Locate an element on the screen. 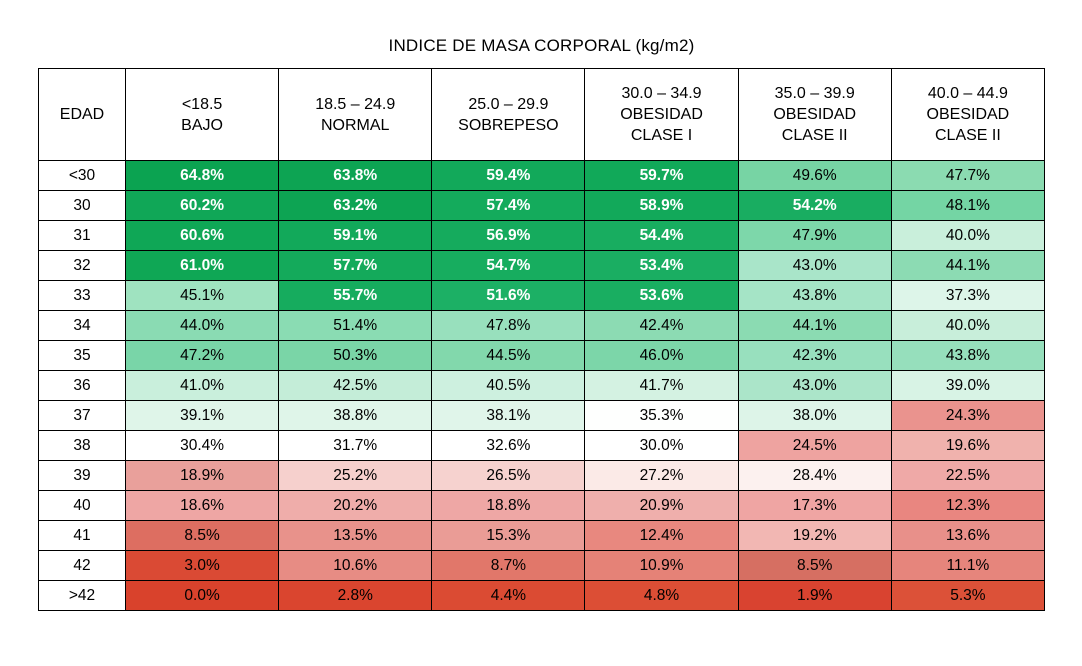  heatmap-cell: 38.8% is located at coordinates (355, 415).